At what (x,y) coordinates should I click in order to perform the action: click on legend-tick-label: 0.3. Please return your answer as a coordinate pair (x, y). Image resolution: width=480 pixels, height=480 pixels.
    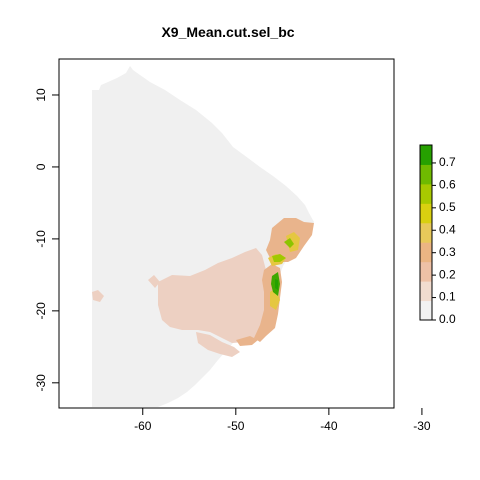
    Looking at the image, I should click on (447, 252).